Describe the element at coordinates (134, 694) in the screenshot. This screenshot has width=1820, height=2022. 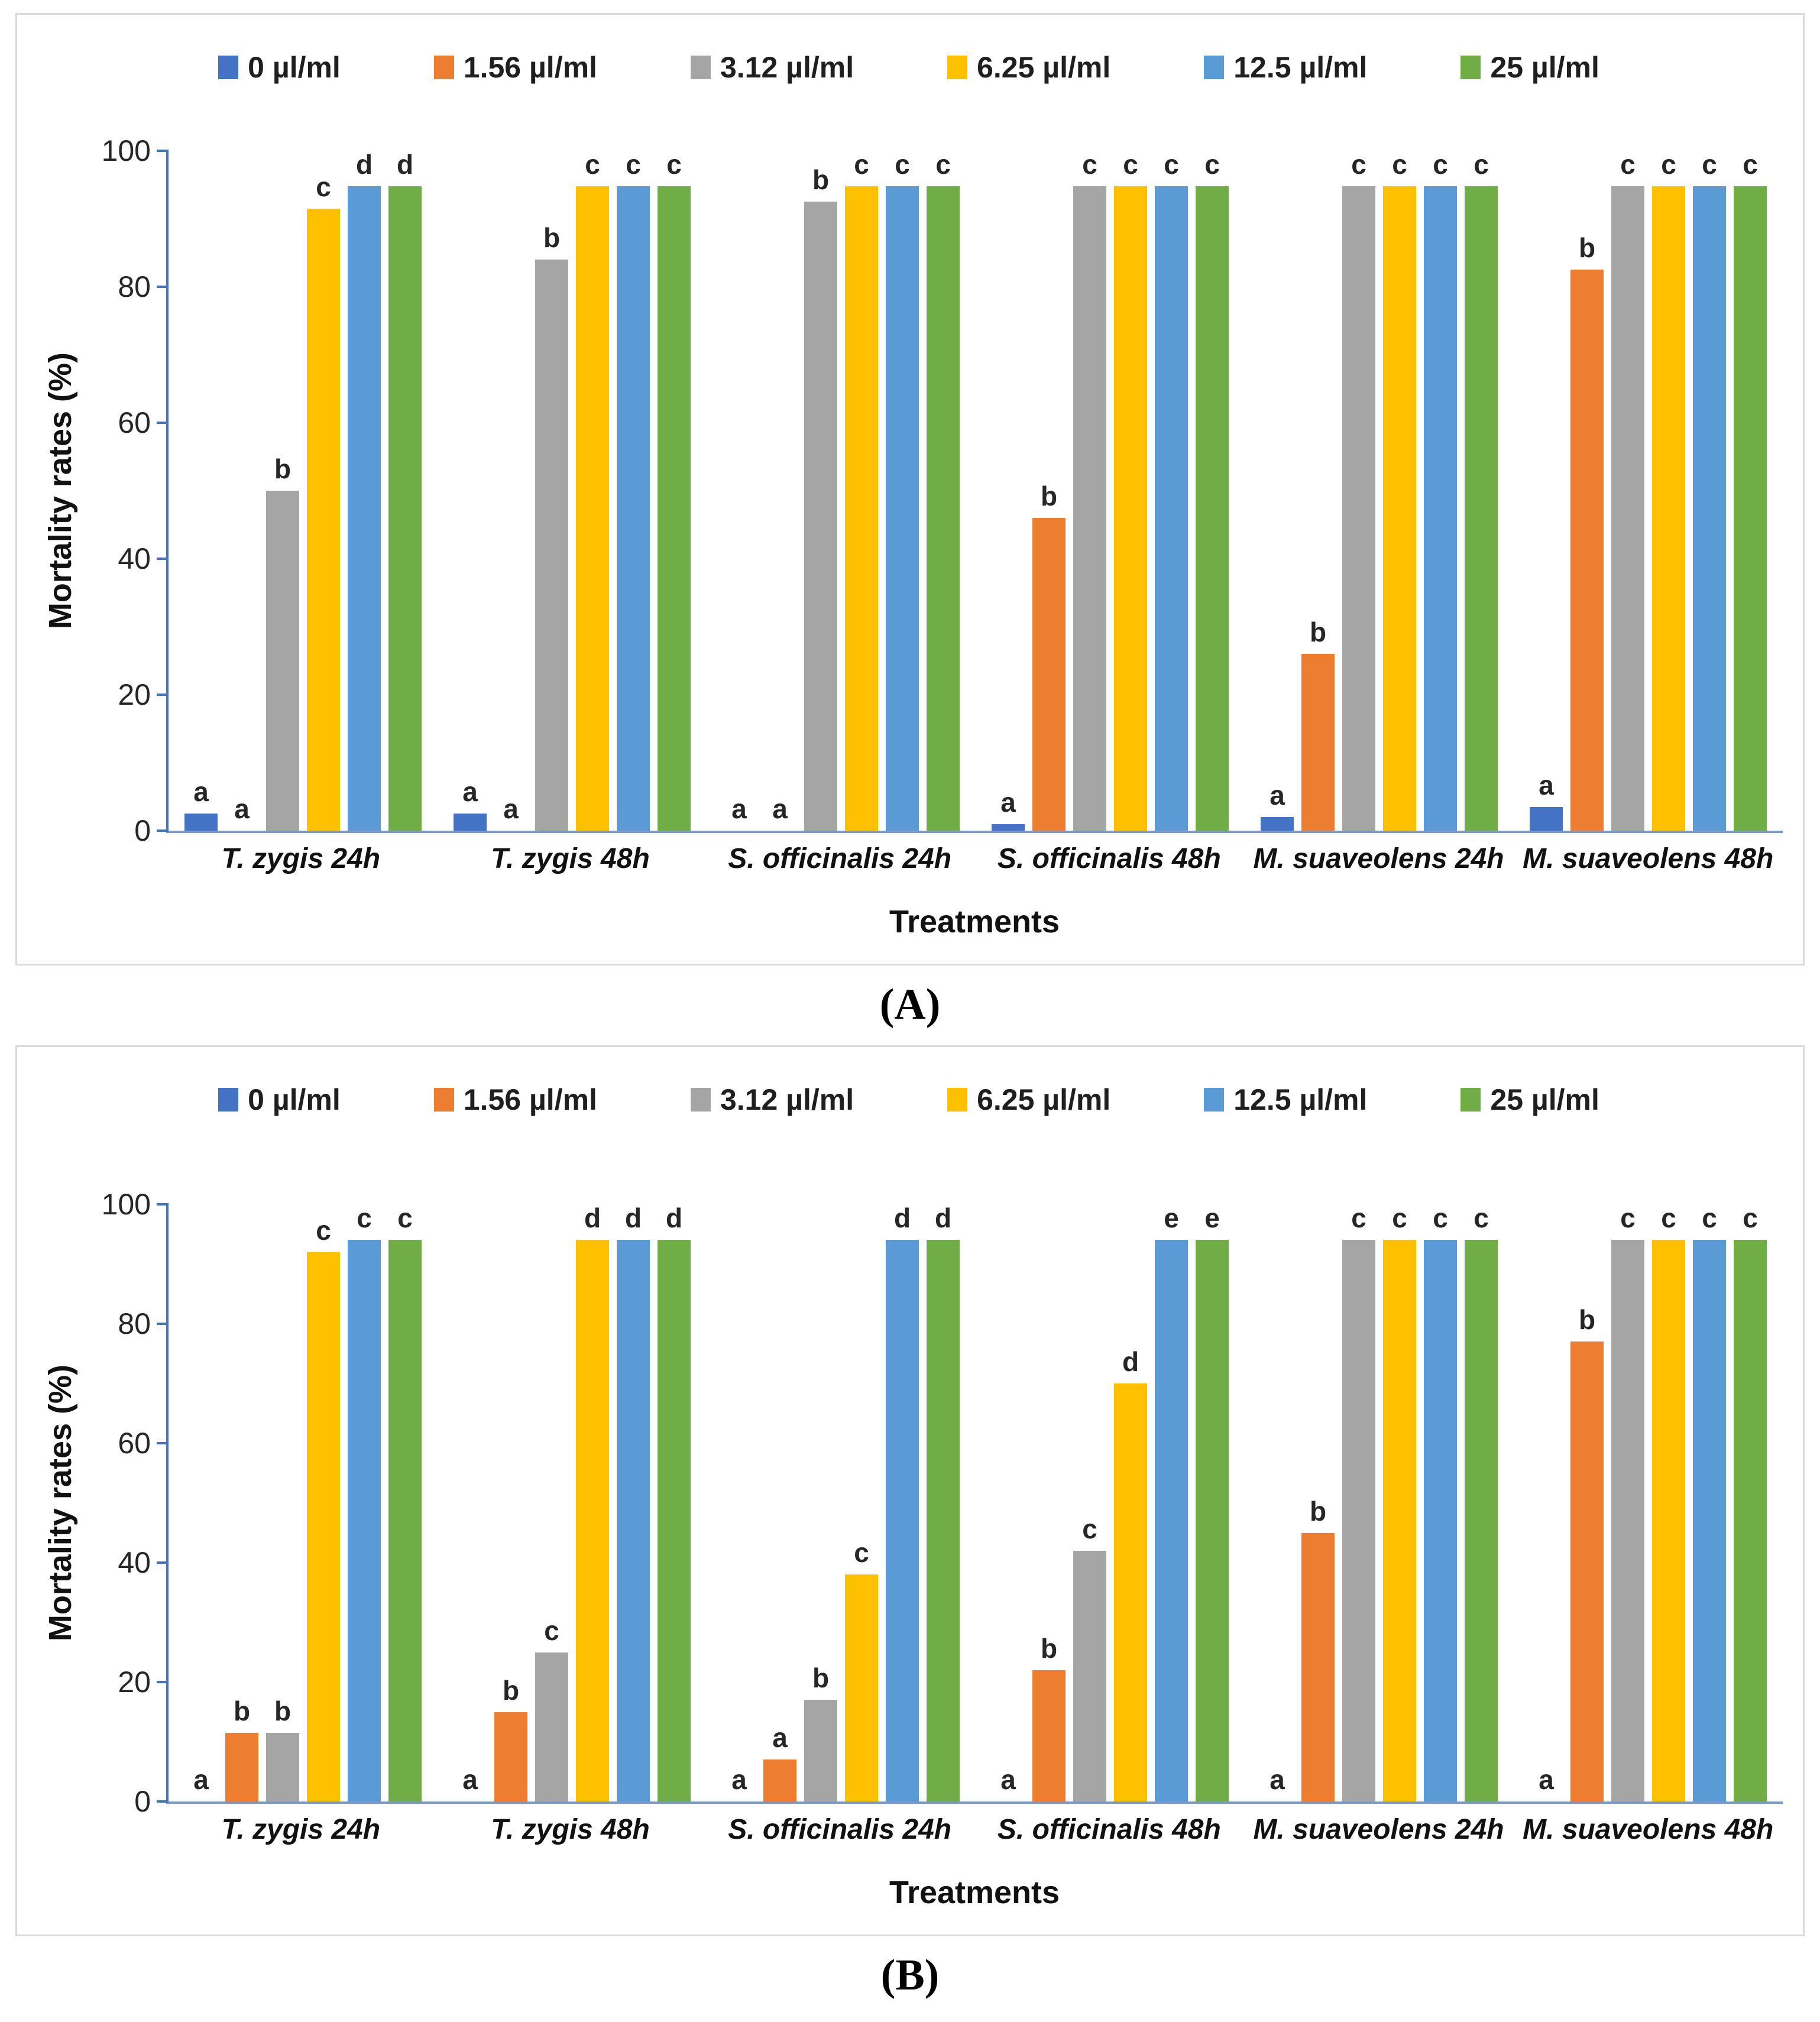
I see `y-tick-label: 20` at that location.